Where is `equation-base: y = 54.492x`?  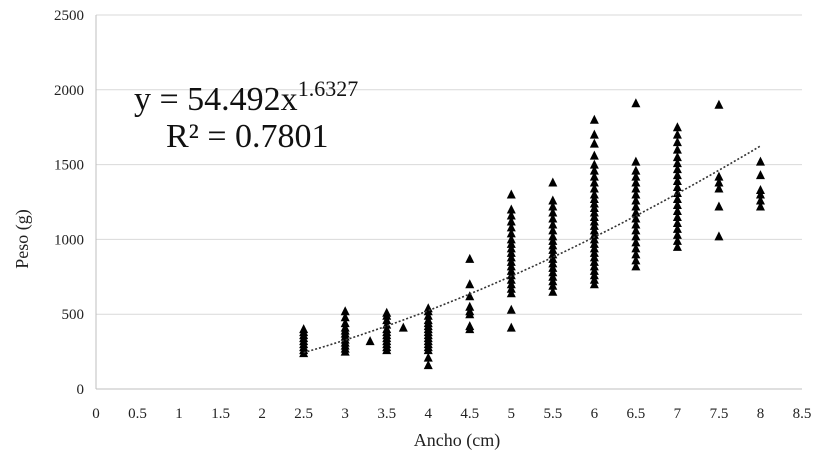 equation-base: y = 54.492x is located at coordinates (216, 99).